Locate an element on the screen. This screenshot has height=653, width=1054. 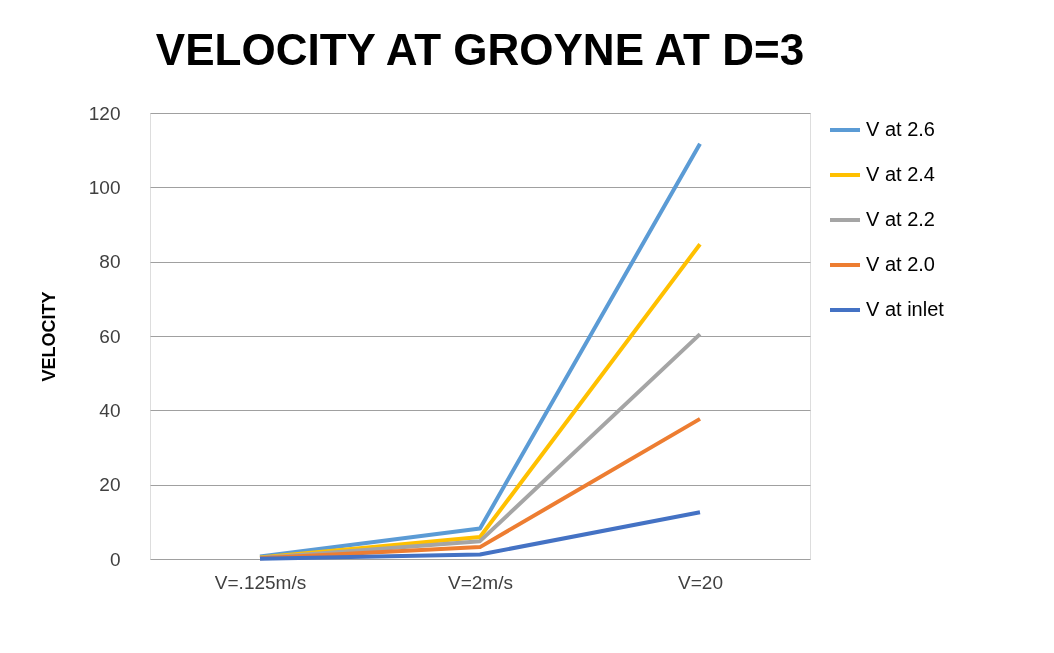
legend-label: V at 2.0 is located at coordinates (900, 264).